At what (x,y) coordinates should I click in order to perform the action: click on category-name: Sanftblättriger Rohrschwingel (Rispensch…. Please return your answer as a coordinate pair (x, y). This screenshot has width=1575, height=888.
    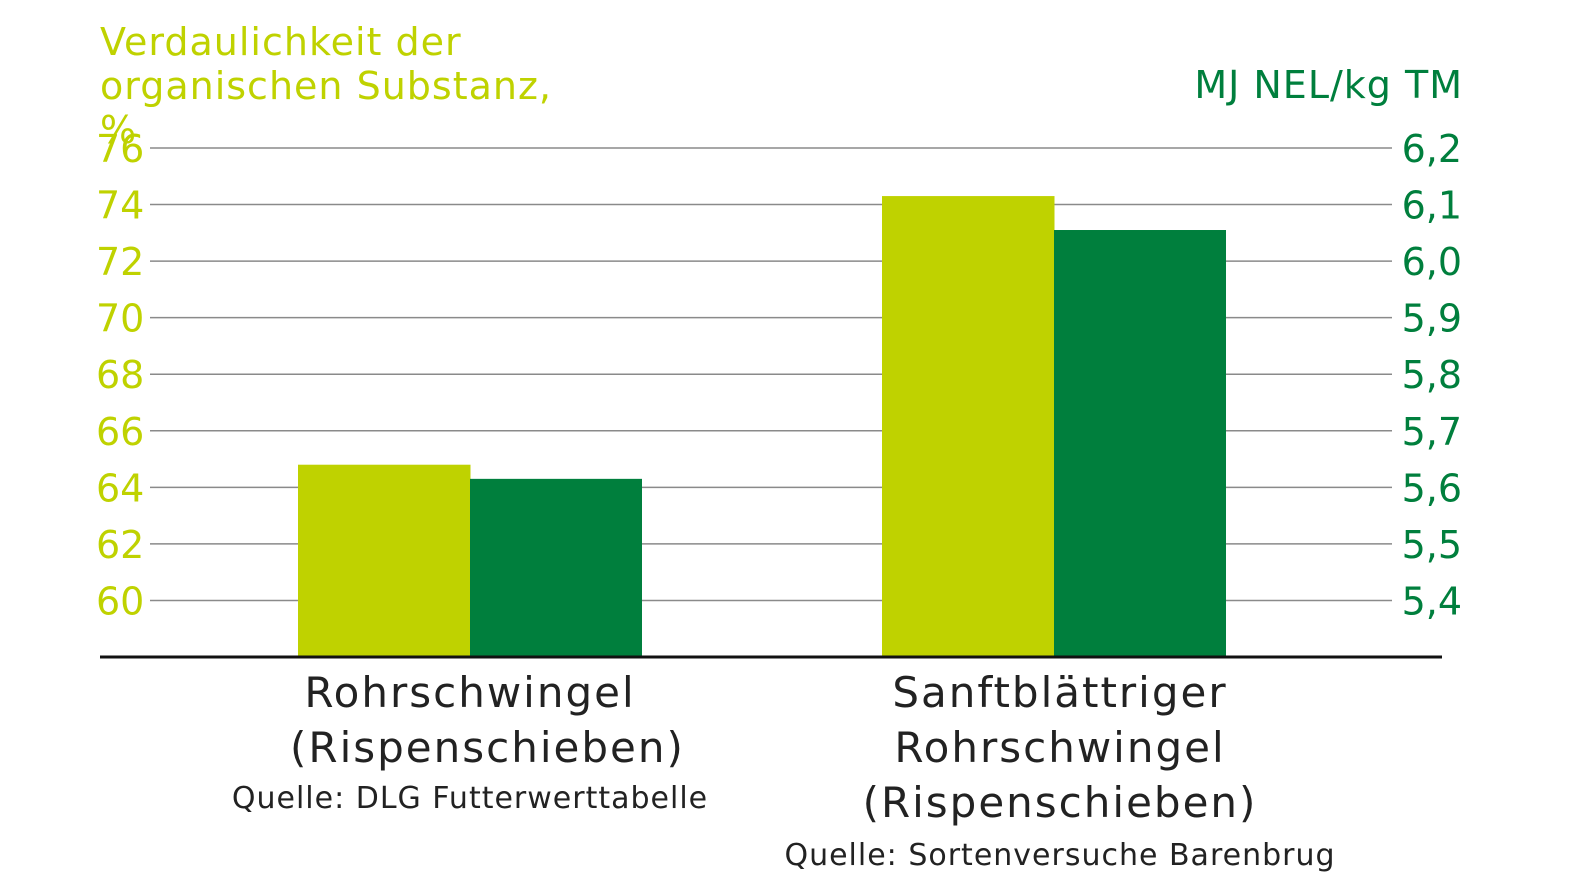
    Looking at the image, I should click on (1060, 747).